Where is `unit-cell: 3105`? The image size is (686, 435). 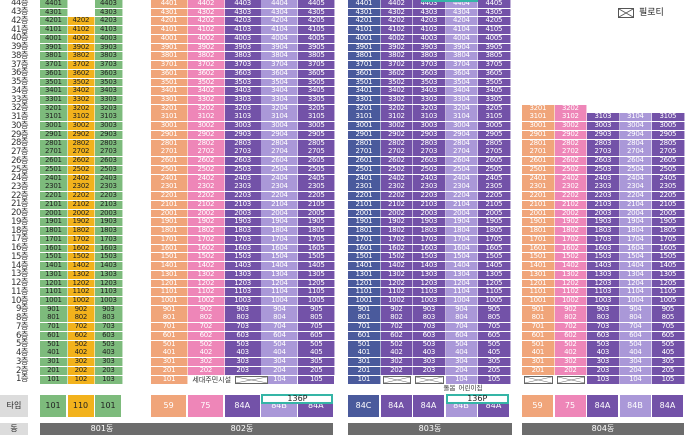
unit-cell: 3105 is located at coordinates (316, 117).